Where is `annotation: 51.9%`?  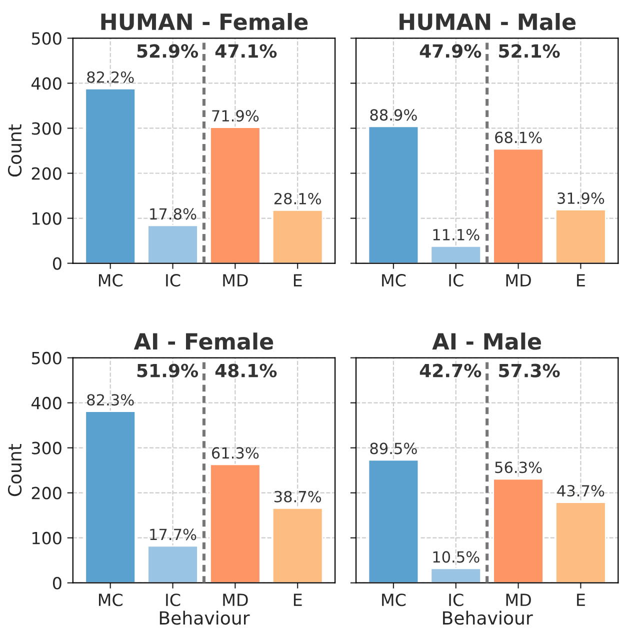
annotation: 51.9% is located at coordinates (167, 371).